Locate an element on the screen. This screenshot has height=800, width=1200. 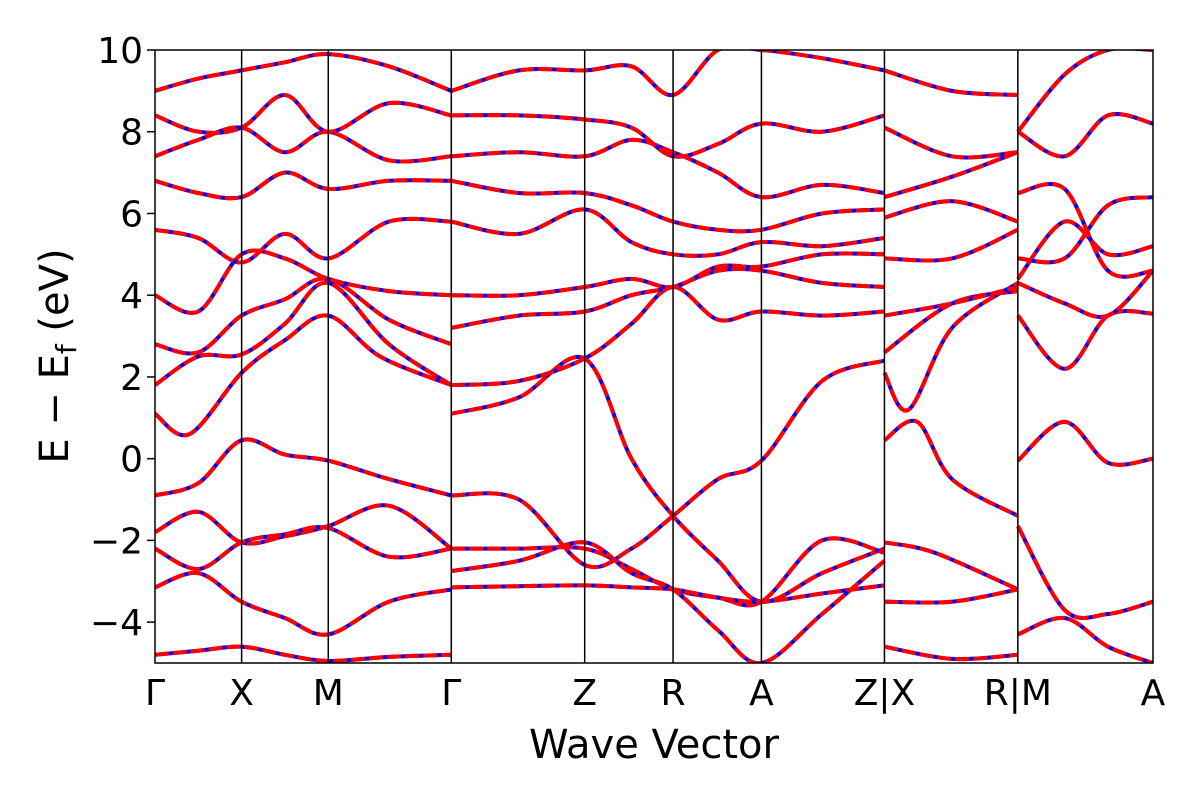
y-axis-title: E − Ef (eV) is located at coordinates (57, 355).